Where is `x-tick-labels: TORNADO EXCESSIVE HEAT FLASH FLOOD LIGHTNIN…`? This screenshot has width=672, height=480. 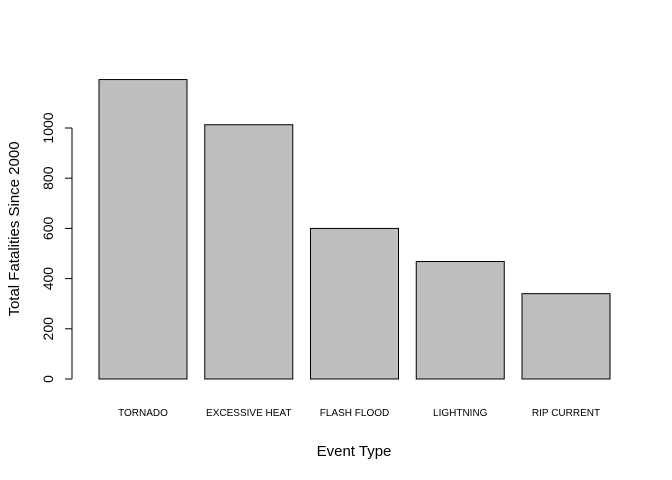 x-tick-labels: TORNADO EXCESSIVE HEAT FLASH FLOOD LIGHTNIN… is located at coordinates (359, 413).